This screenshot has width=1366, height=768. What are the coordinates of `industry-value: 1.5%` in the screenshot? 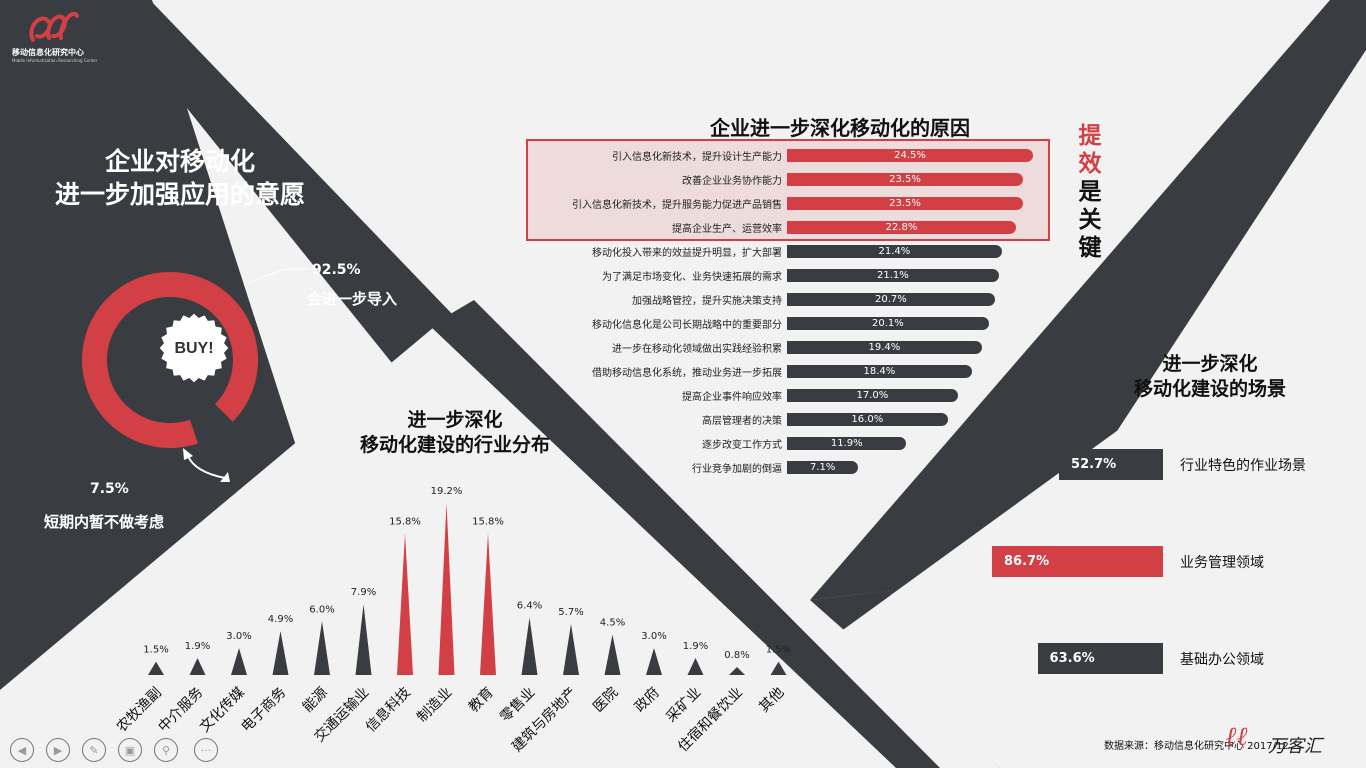 It's located at (155, 650).